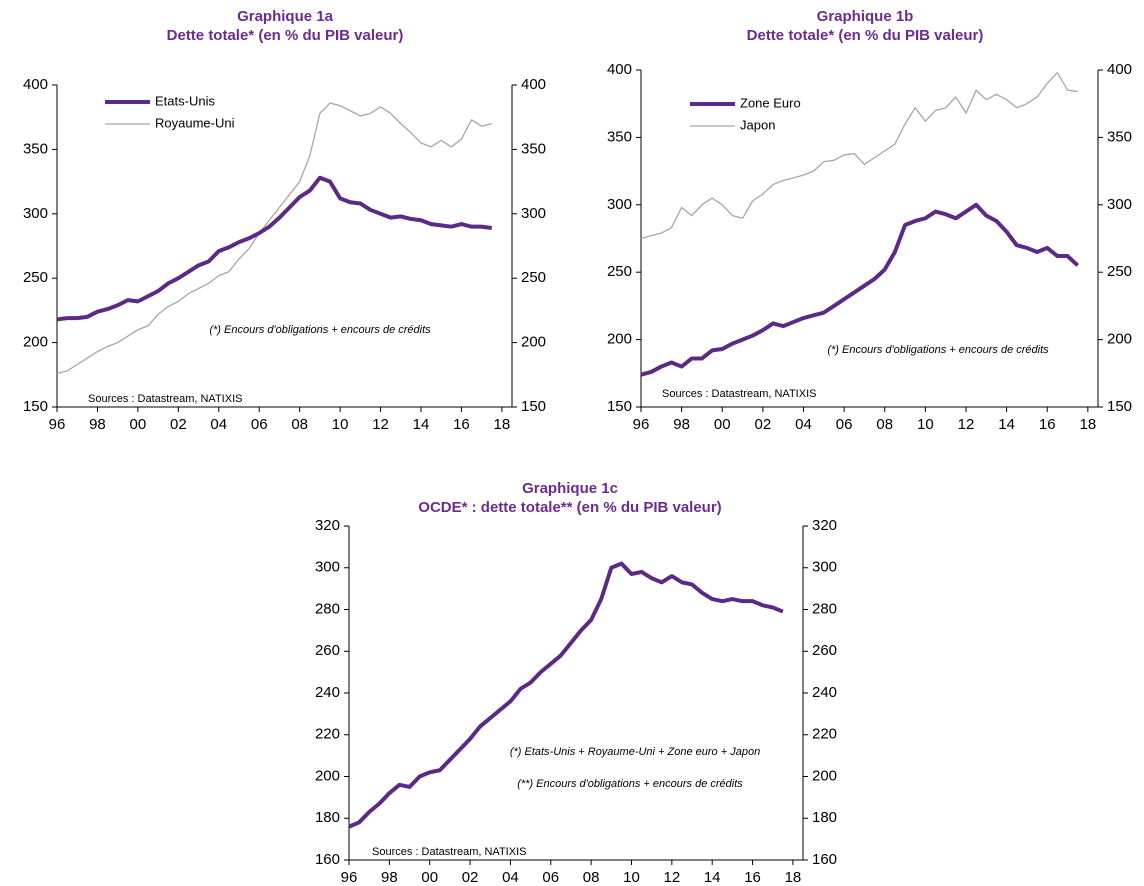 The image size is (1144, 886). I want to click on y-tick-label: 160, so click(327, 859).